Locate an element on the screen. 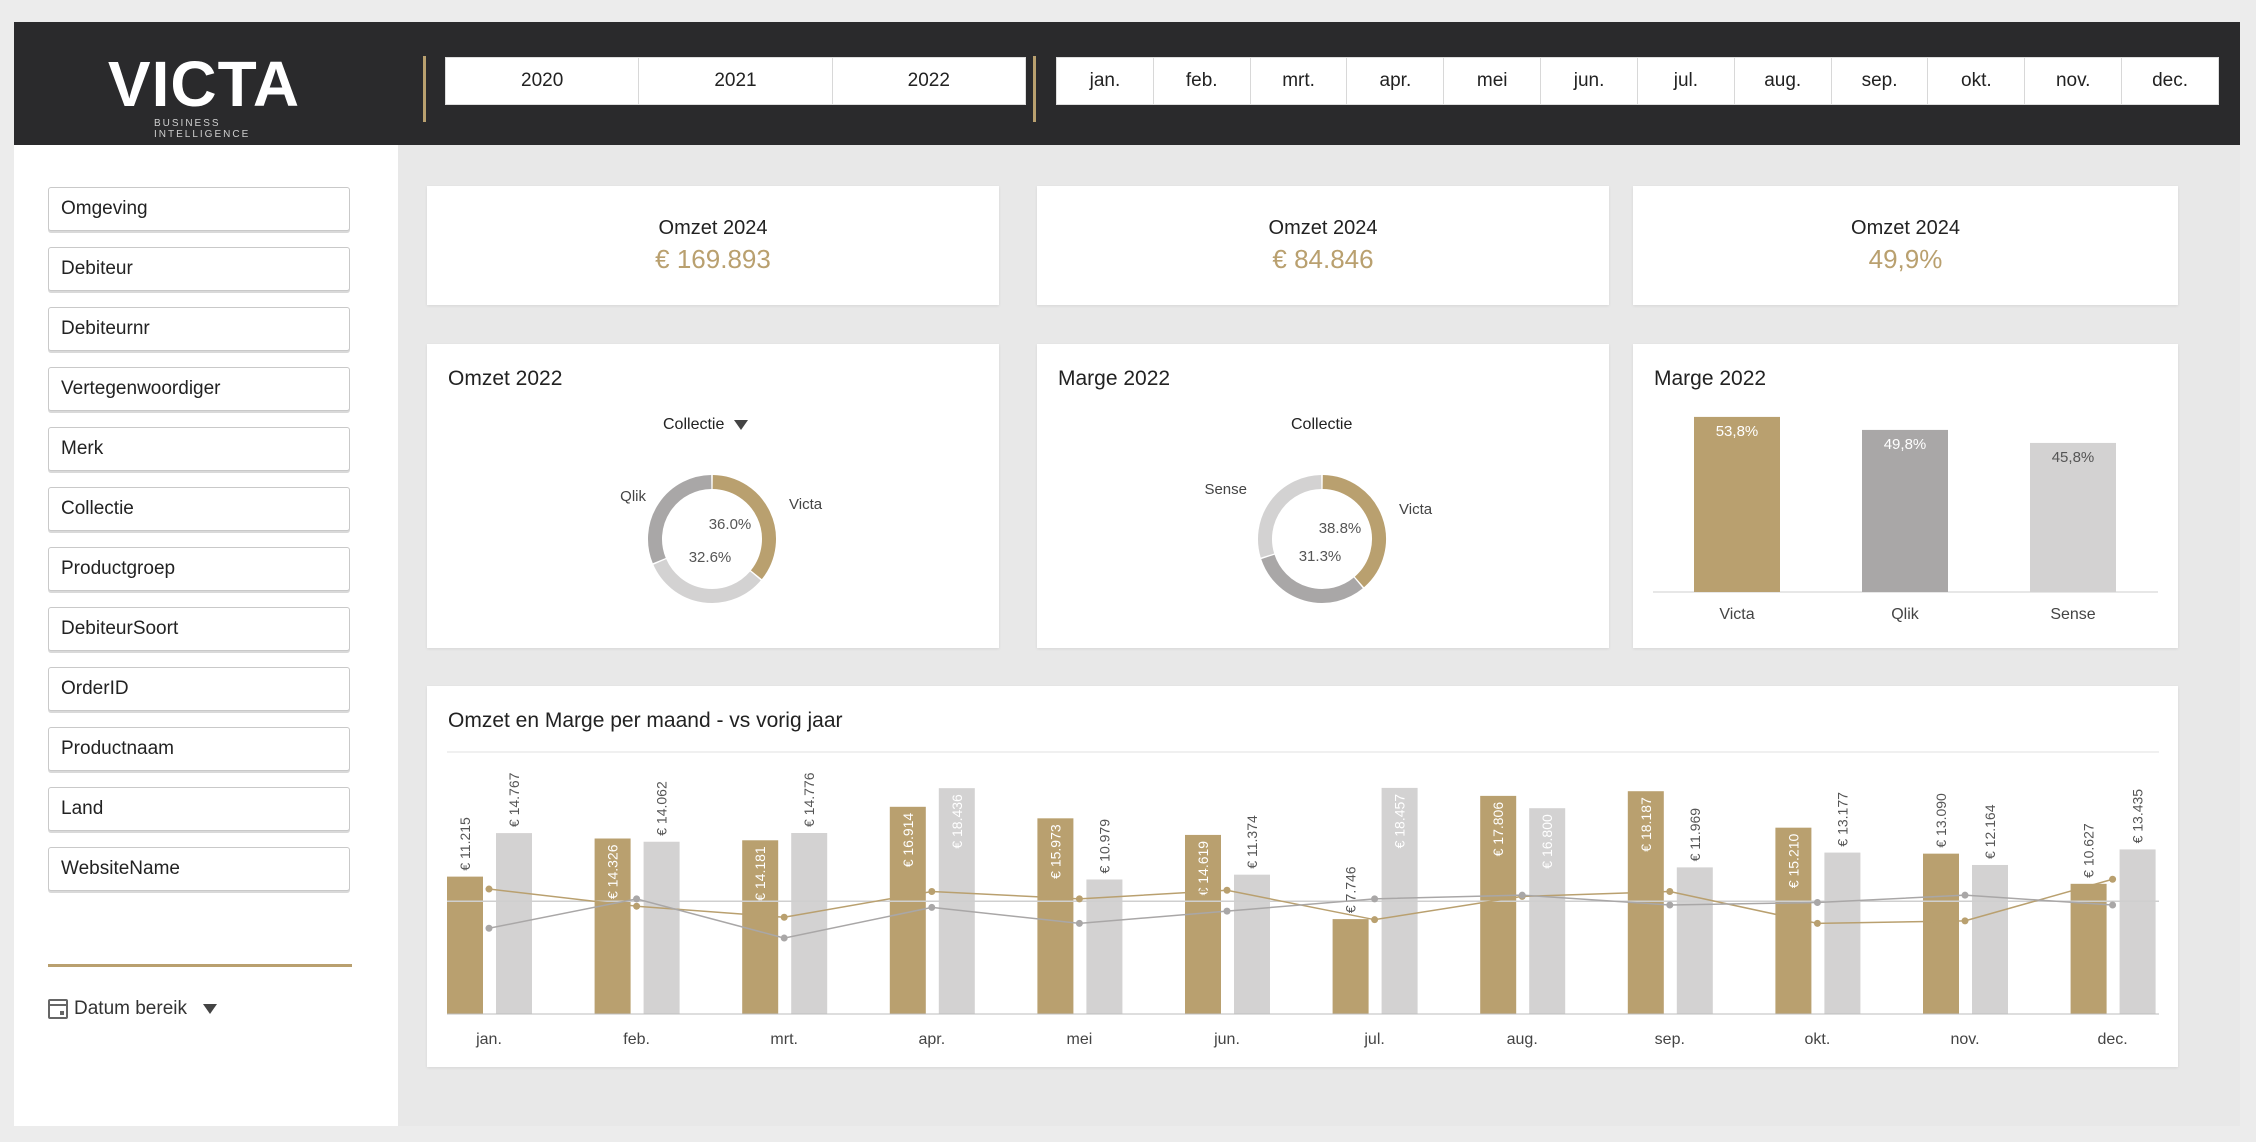  month-label: okt. is located at coordinates (1818, 1039).